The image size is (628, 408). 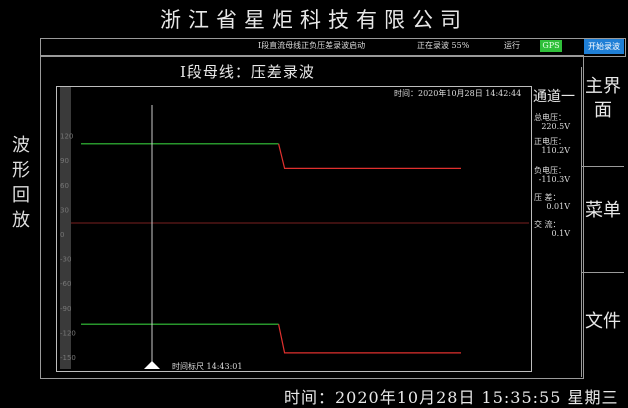 What do you see at coordinates (207, 366) in the screenshot?
I see `time-cursor-label: 时间标尺 14:43:01` at bounding box center [207, 366].